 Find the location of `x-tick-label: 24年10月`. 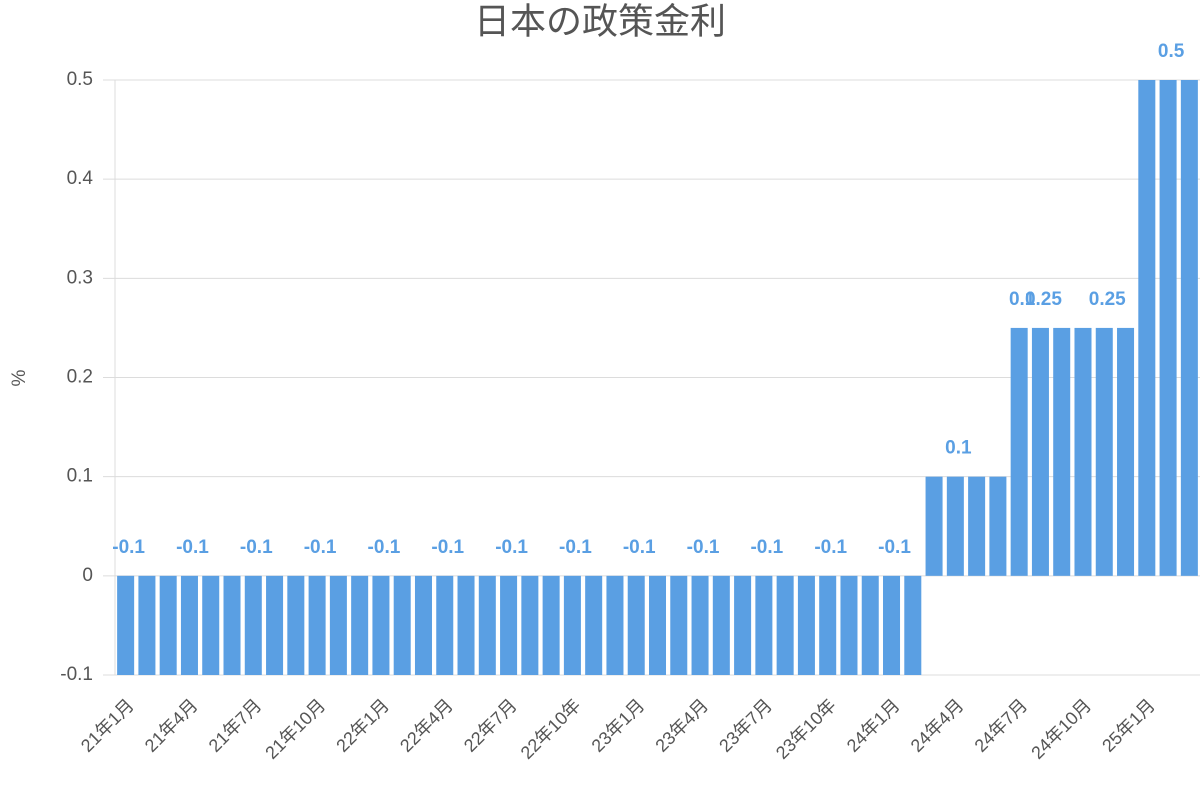

x-tick-label: 24年10月 is located at coordinates (1061, 729).